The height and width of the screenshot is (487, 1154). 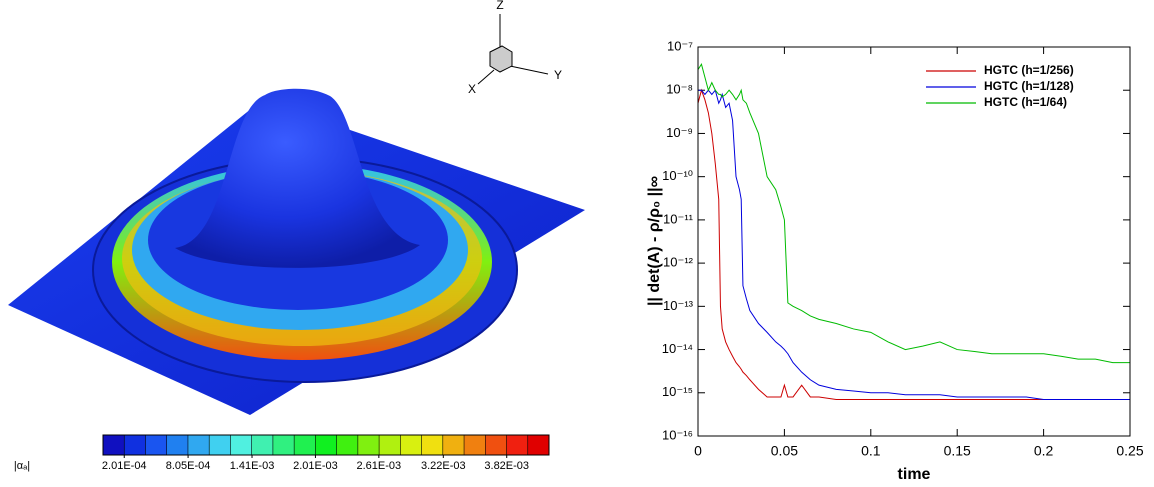 I want to click on x-tick-label: 0, so click(x=698, y=451).